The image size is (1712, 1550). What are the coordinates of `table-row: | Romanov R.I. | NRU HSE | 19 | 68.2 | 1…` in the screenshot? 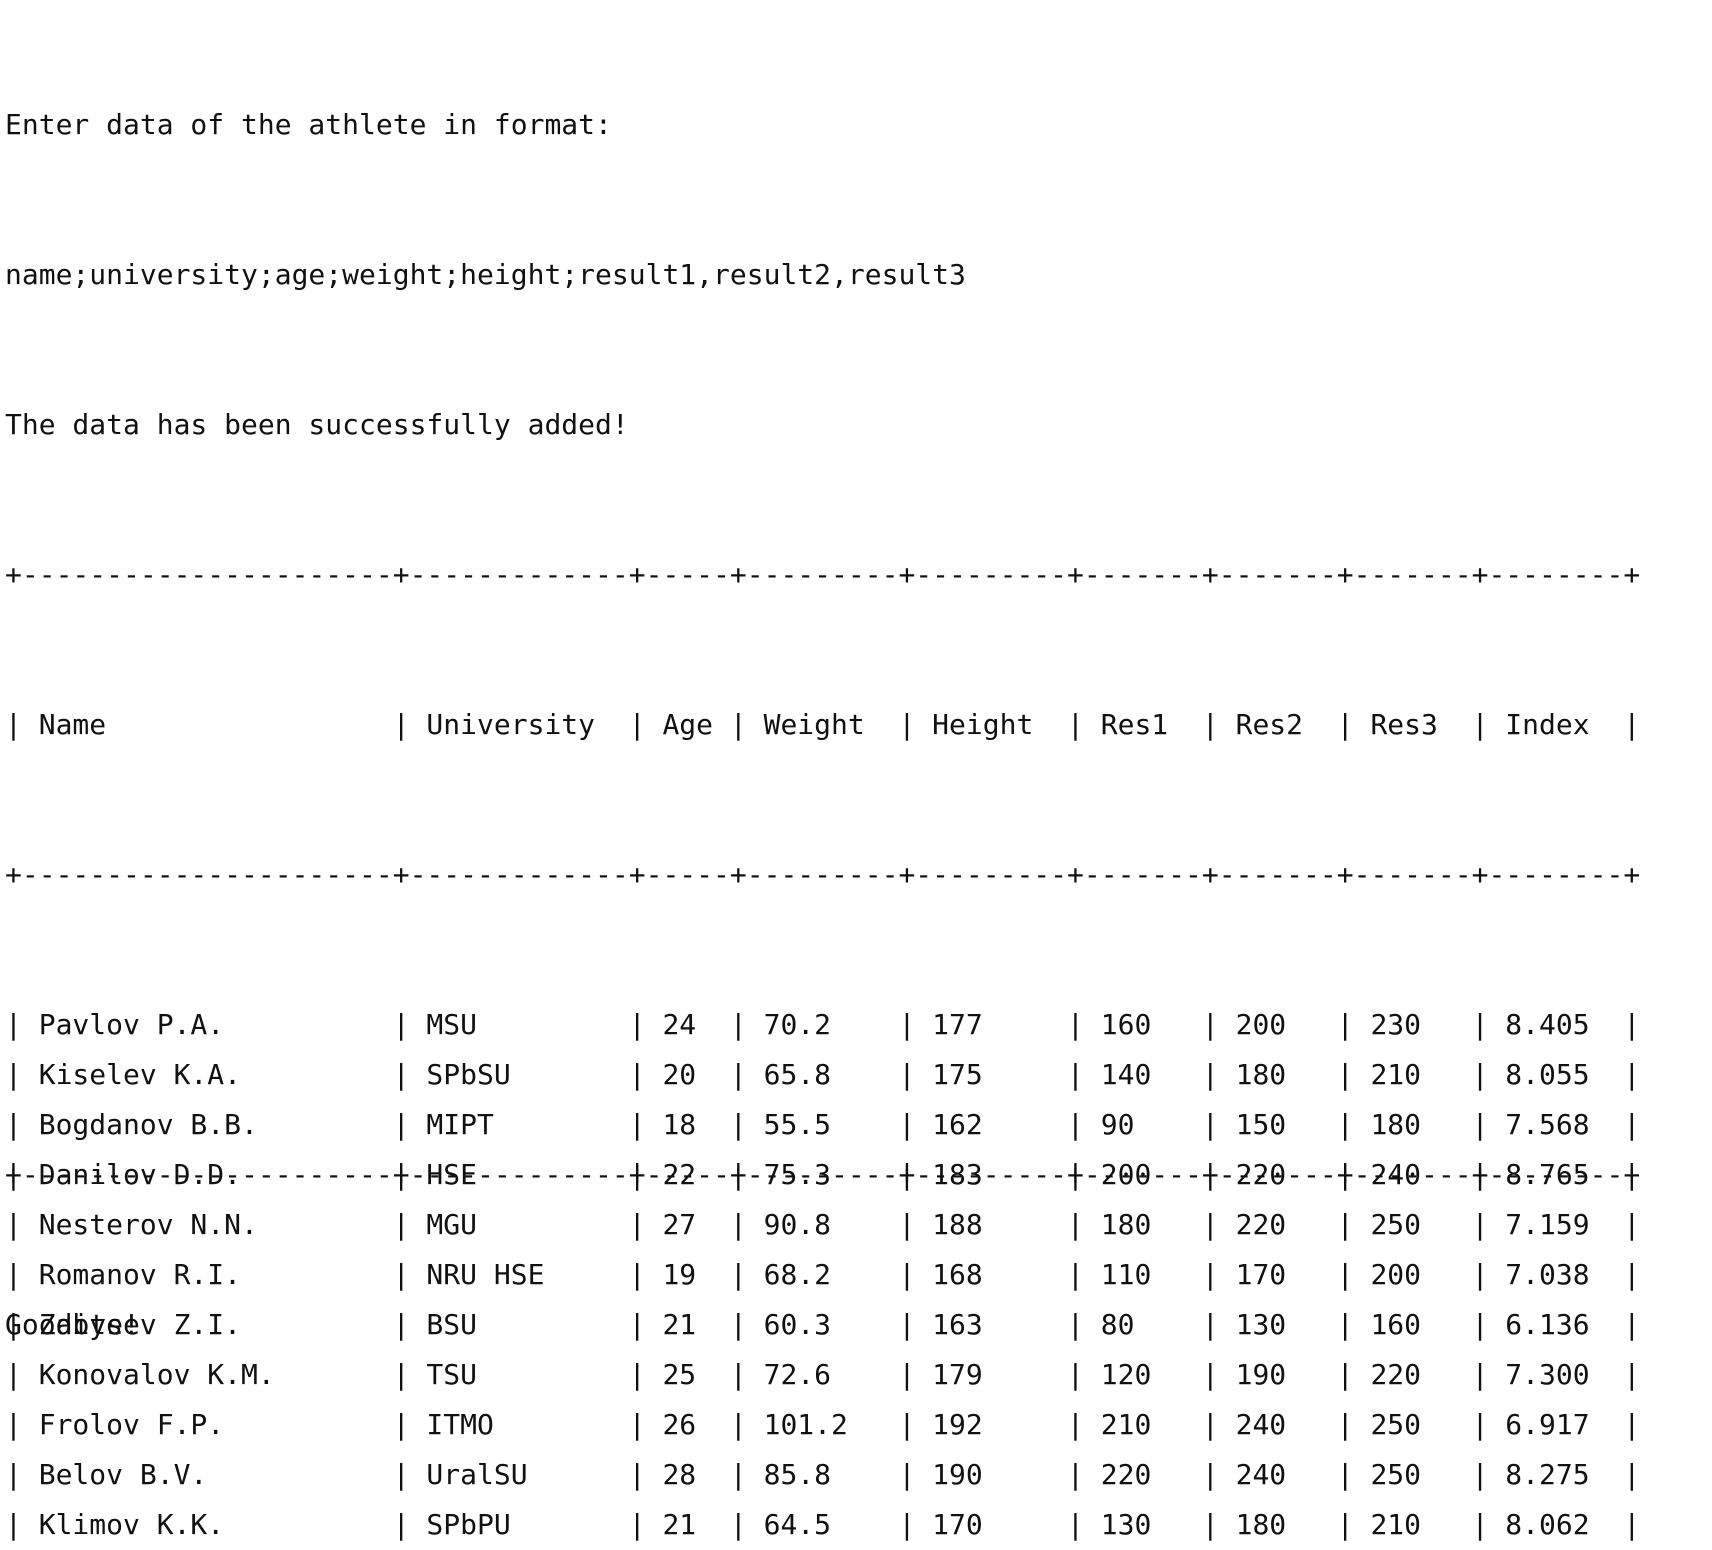 It's located at (823, 1274).